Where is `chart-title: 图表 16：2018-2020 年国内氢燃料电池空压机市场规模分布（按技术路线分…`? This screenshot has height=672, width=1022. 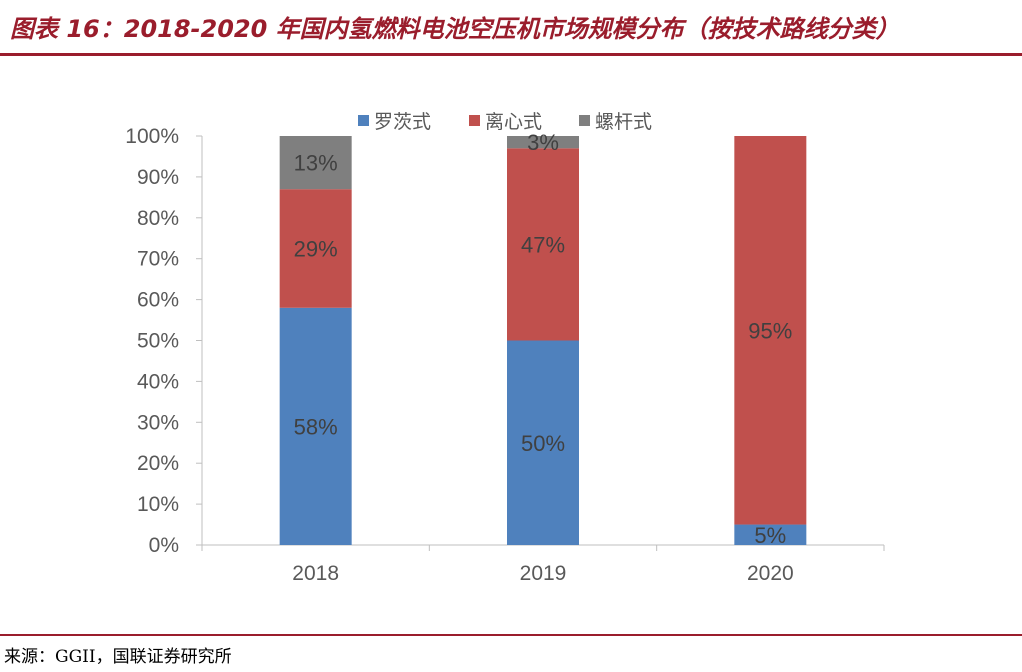 chart-title: 图表 16：2018-2020 年国内氢燃料电池空压机市场规模分布（按技术路线分… is located at coordinates (455, 29).